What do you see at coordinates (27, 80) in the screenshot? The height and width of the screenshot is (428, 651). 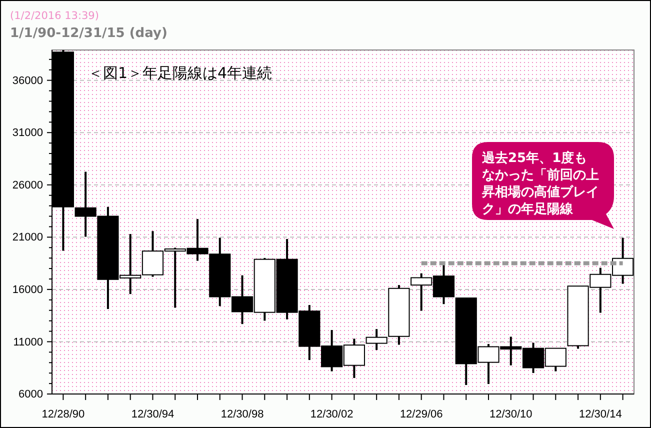 I see `y-tick-label: 36000` at bounding box center [27, 80].